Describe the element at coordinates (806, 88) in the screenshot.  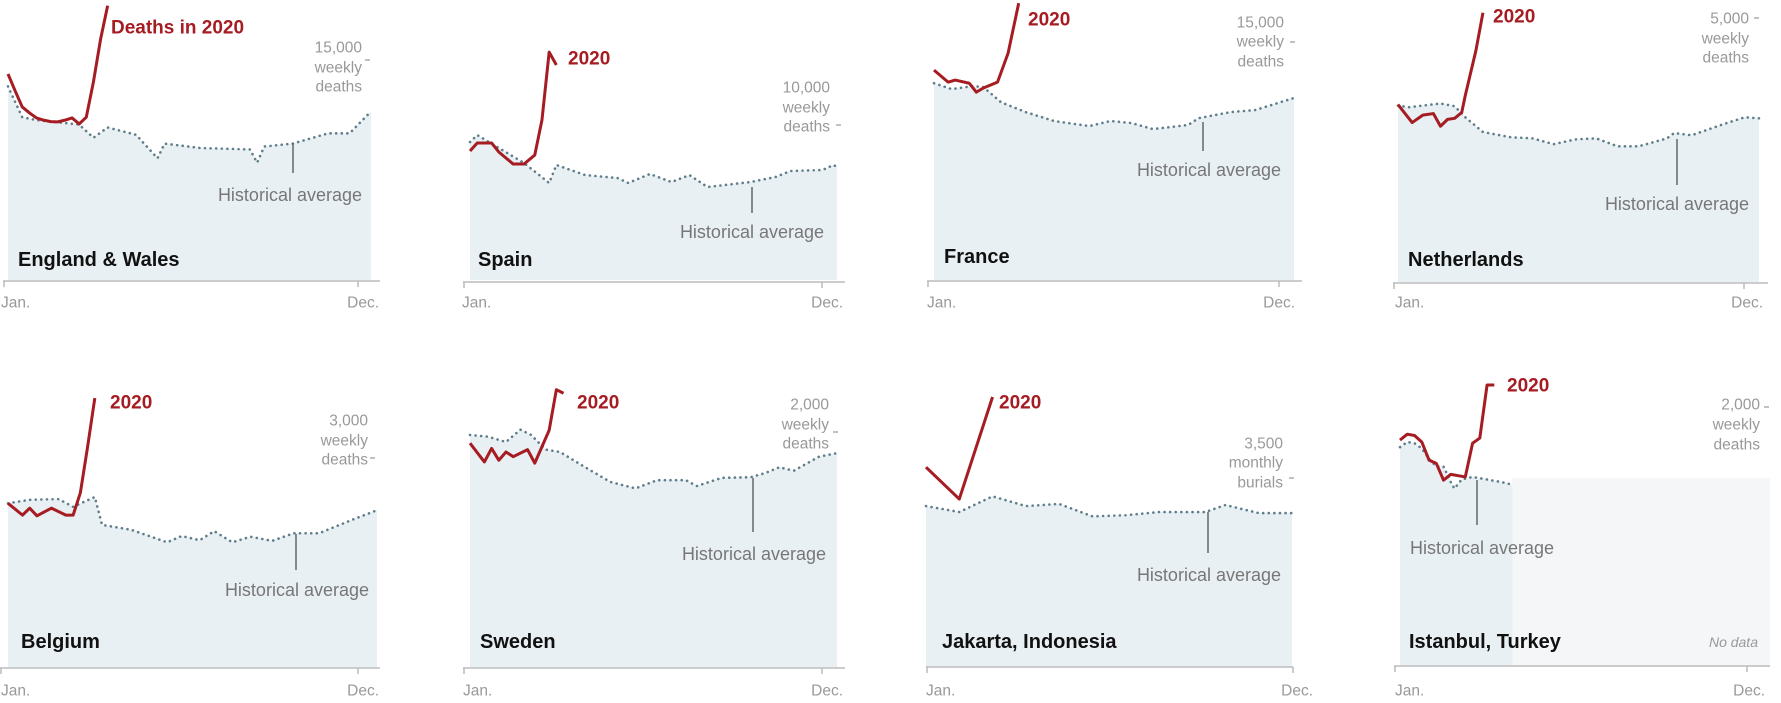
I see `scale-label: 10,000` at that location.